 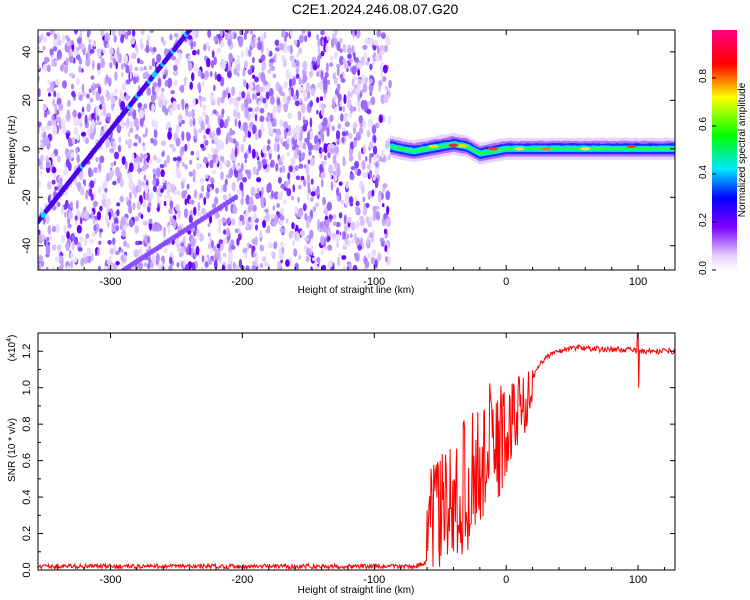 What do you see at coordinates (9, 340) in the screenshot?
I see `snr-scale-exponent: 4` at bounding box center [9, 340].